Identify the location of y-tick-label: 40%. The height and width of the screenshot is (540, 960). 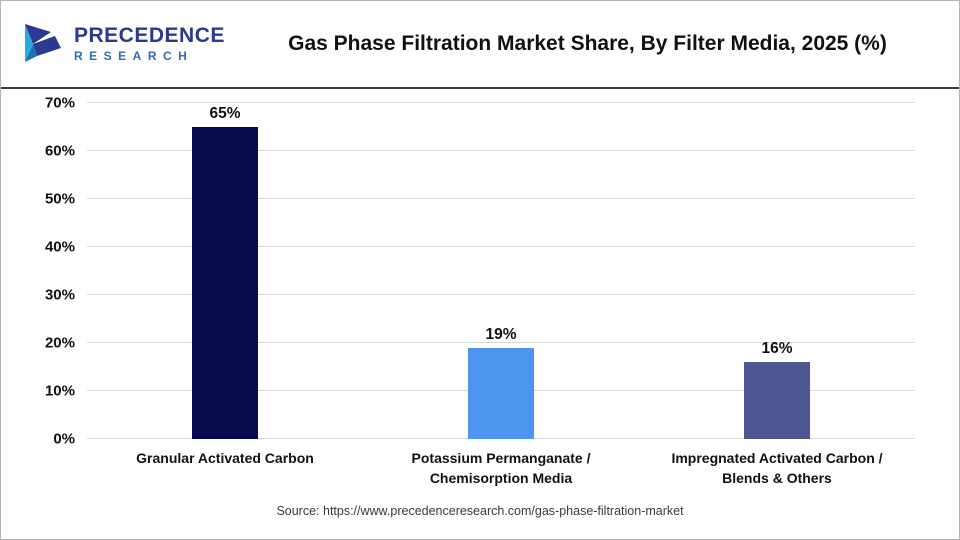
(59, 247).